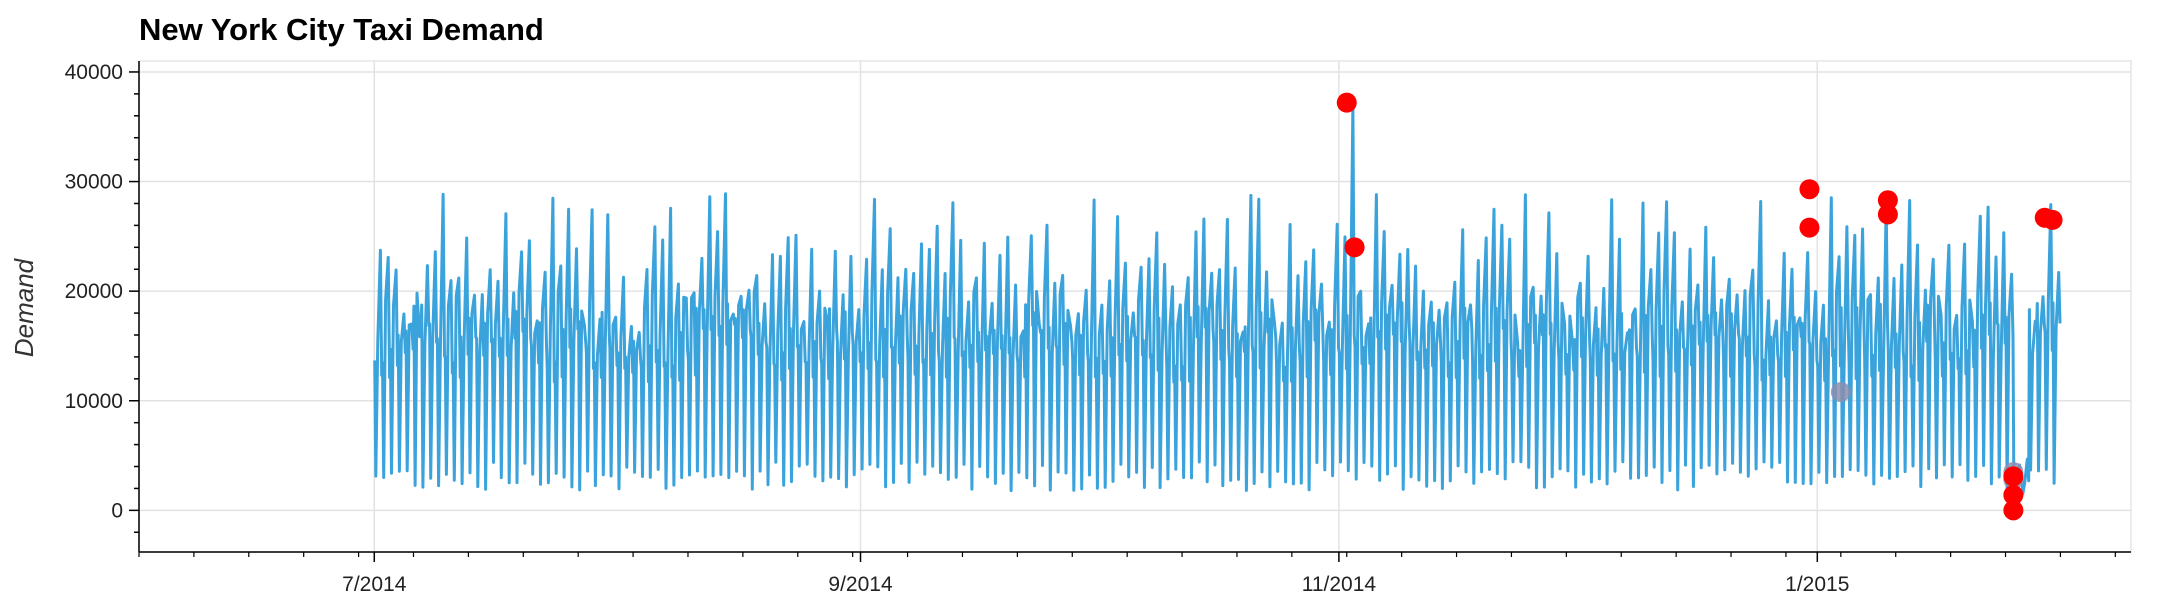 The height and width of the screenshot is (600, 2166). I want to click on y-tick-label: 10000, so click(94, 401).